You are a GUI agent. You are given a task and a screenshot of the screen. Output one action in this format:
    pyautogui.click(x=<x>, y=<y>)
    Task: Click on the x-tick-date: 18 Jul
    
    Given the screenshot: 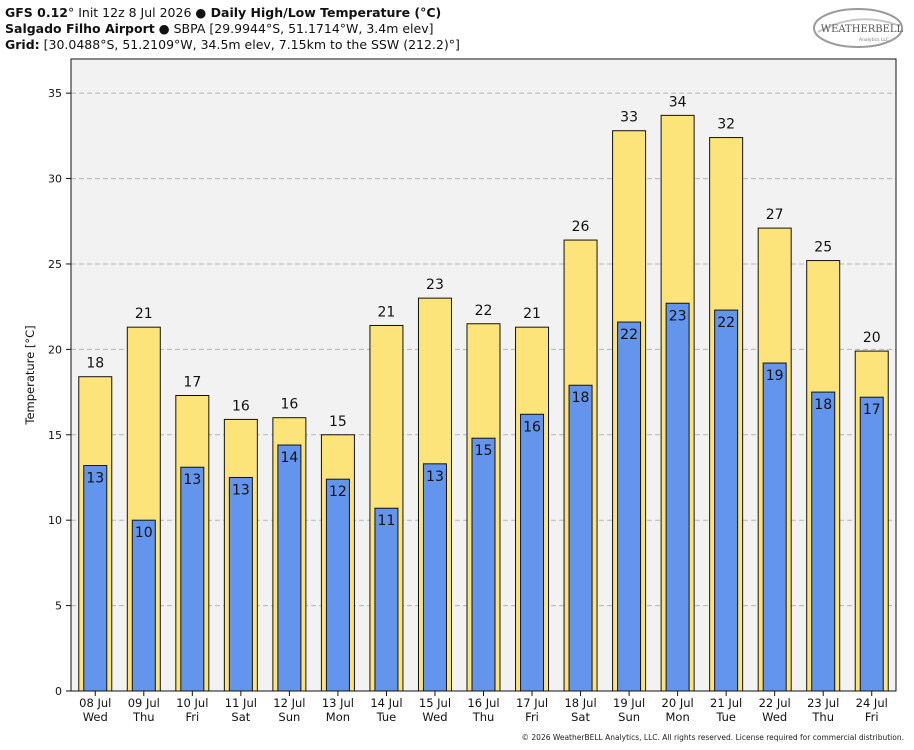 What is the action you would take?
    pyautogui.click(x=580, y=703)
    